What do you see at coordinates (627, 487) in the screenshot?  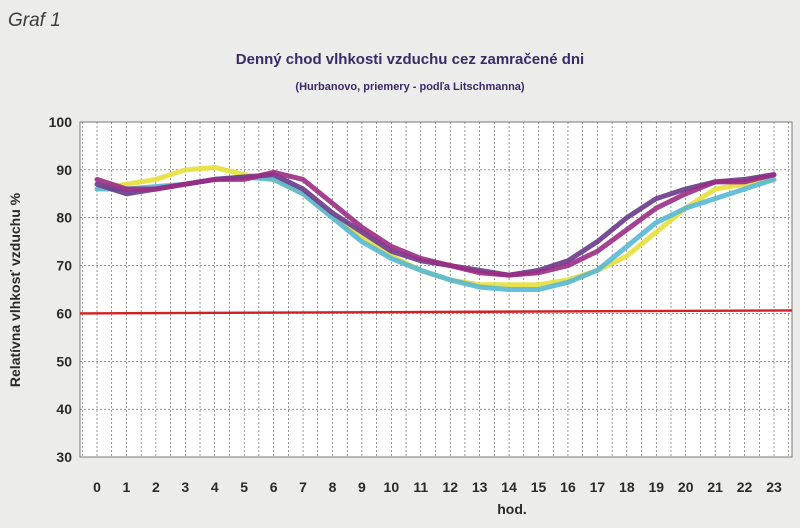 I see `x-tick-label: 18` at bounding box center [627, 487].